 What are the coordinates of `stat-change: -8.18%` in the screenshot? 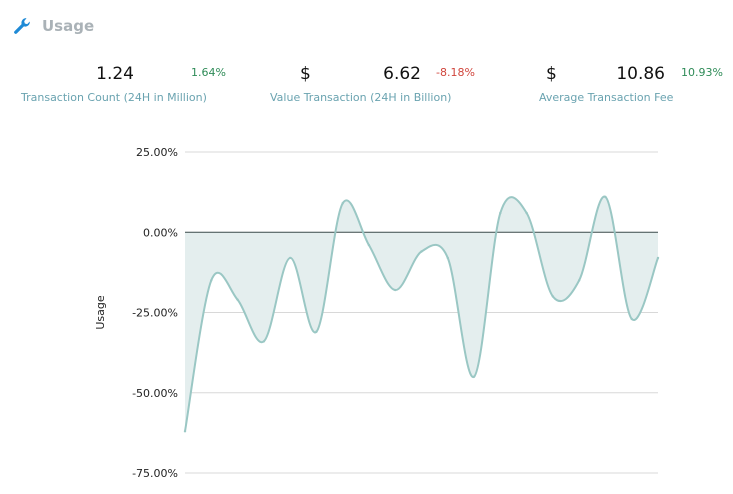 It's located at (455, 72).